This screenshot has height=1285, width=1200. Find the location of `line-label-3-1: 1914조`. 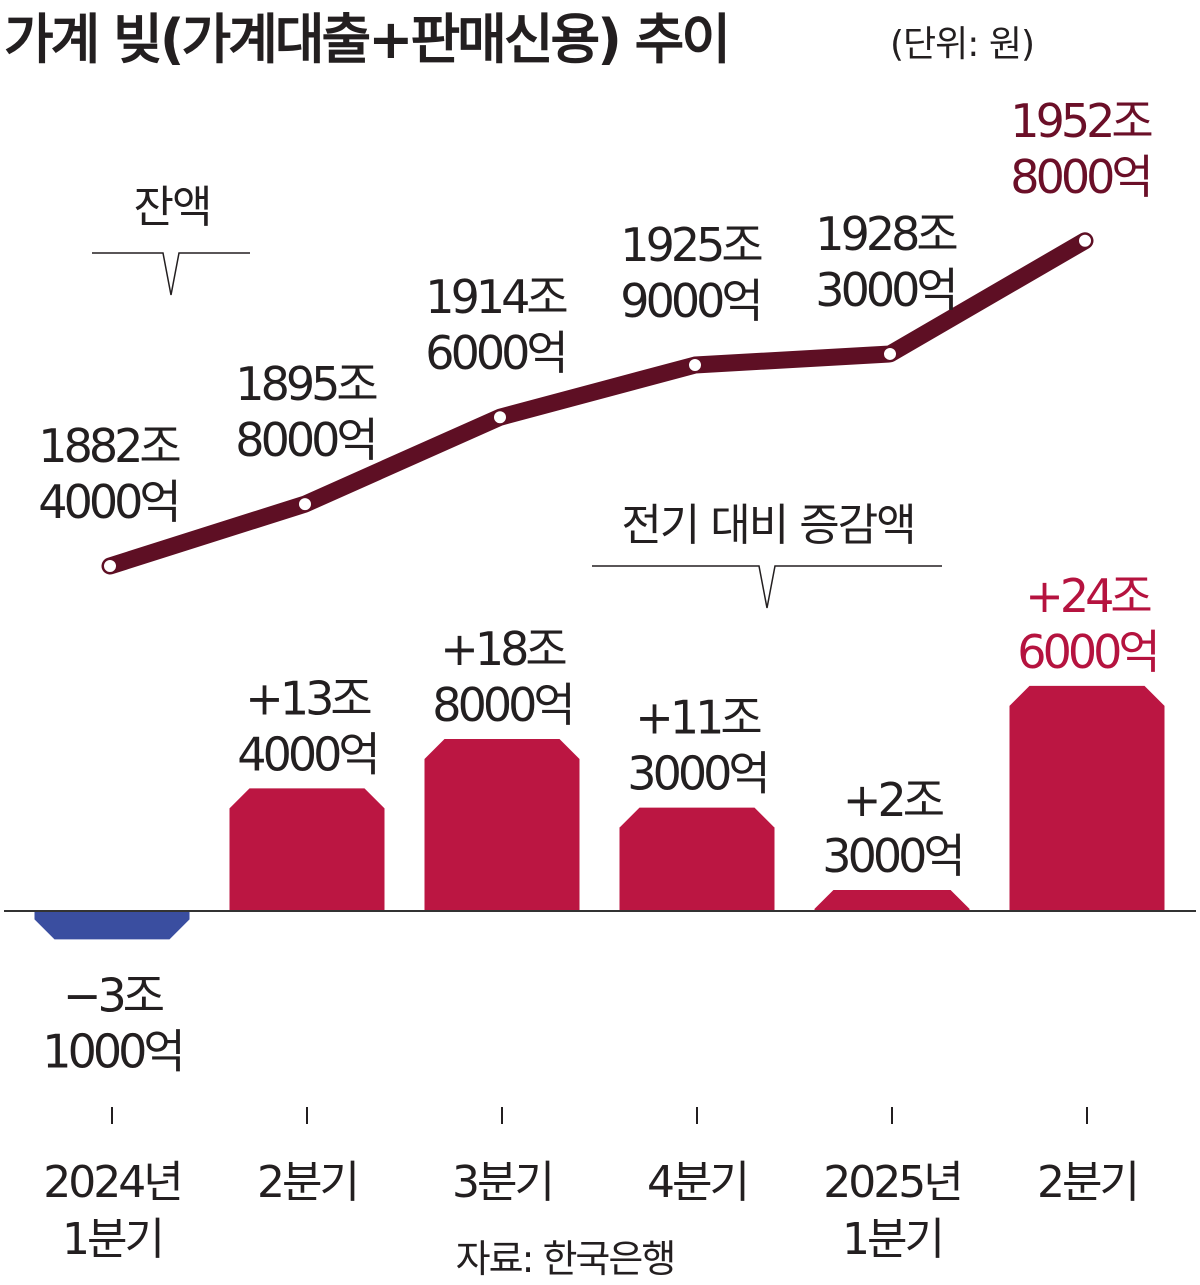

line-label-3-1: 1914조 is located at coordinates (496, 297).